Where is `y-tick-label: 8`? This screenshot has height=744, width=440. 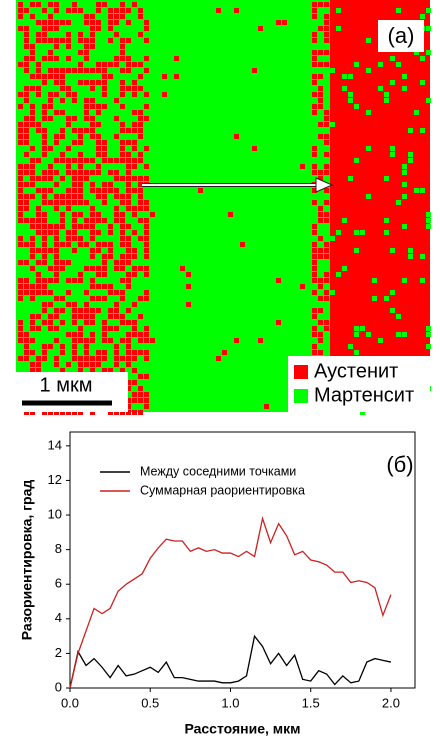
y-tick-label: 8 is located at coordinates (58, 548).